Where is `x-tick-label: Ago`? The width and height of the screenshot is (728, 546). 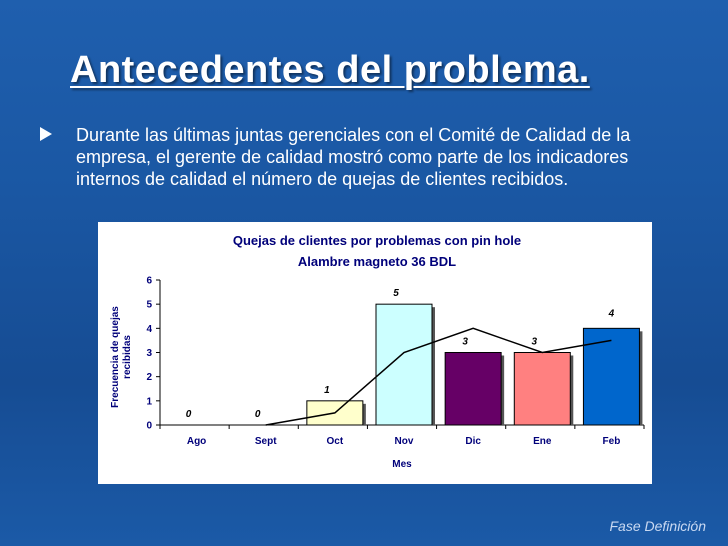 x-tick-label: Ago is located at coordinates (196, 441).